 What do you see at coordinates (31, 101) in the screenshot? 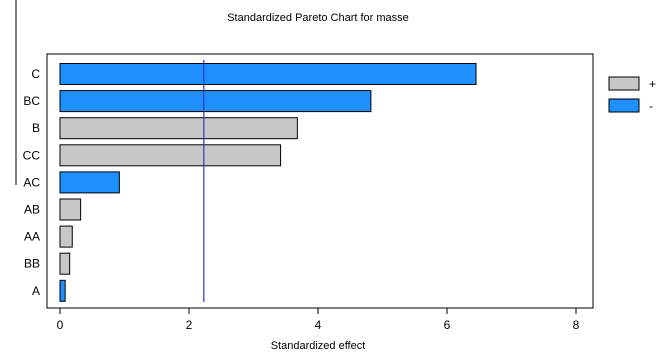
I see `category-label-bc: BC` at bounding box center [31, 101].